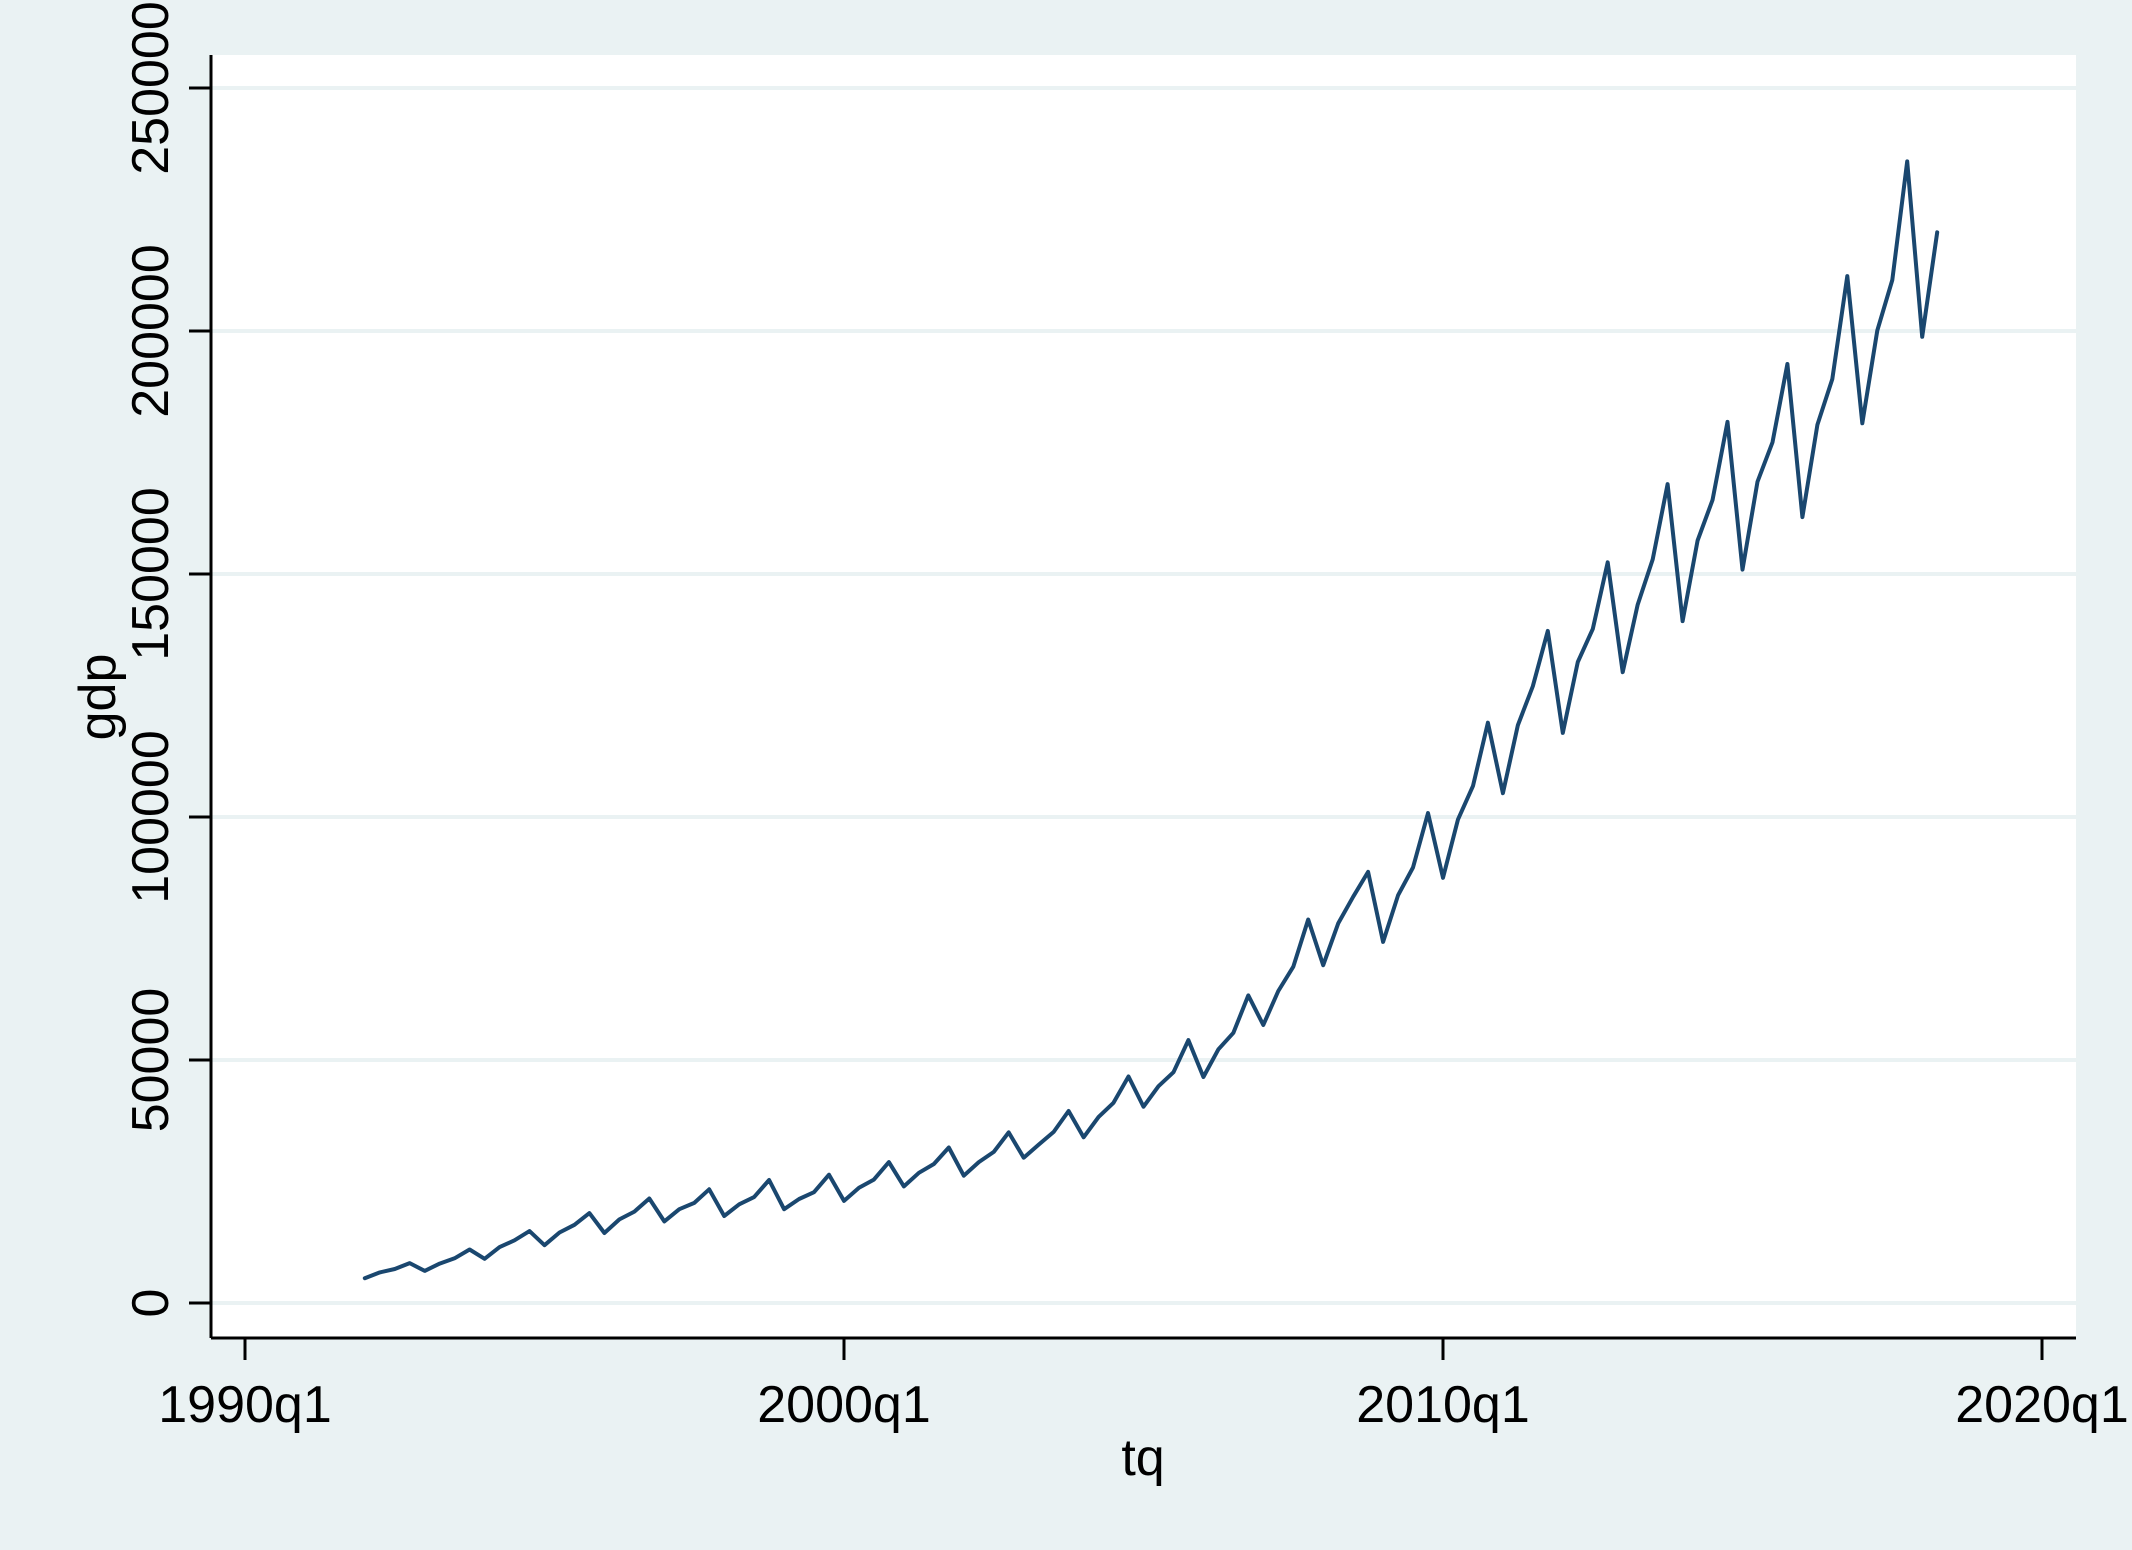 The width and height of the screenshot is (2132, 1550). I want to click on x-tick-label: 2010q1, so click(1443, 1405).